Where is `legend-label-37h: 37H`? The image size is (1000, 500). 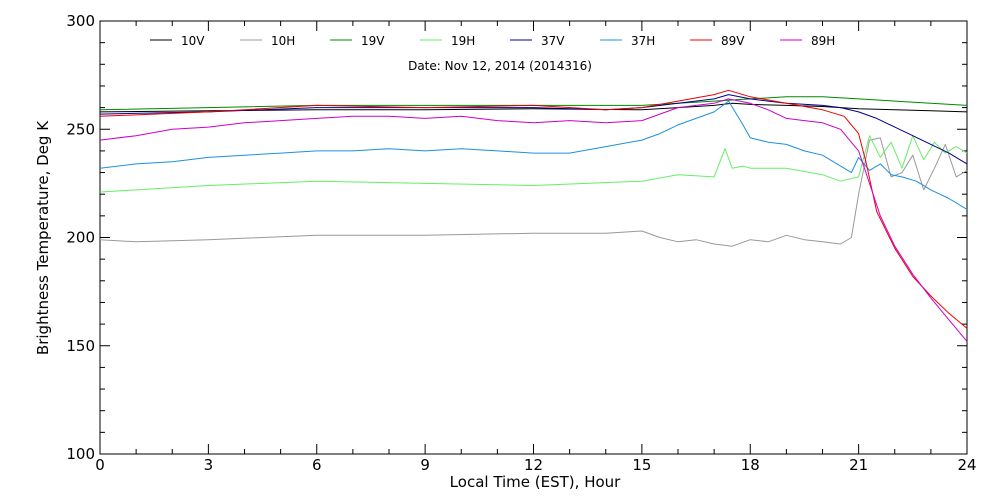
legend-label-37h: 37H is located at coordinates (643, 41).